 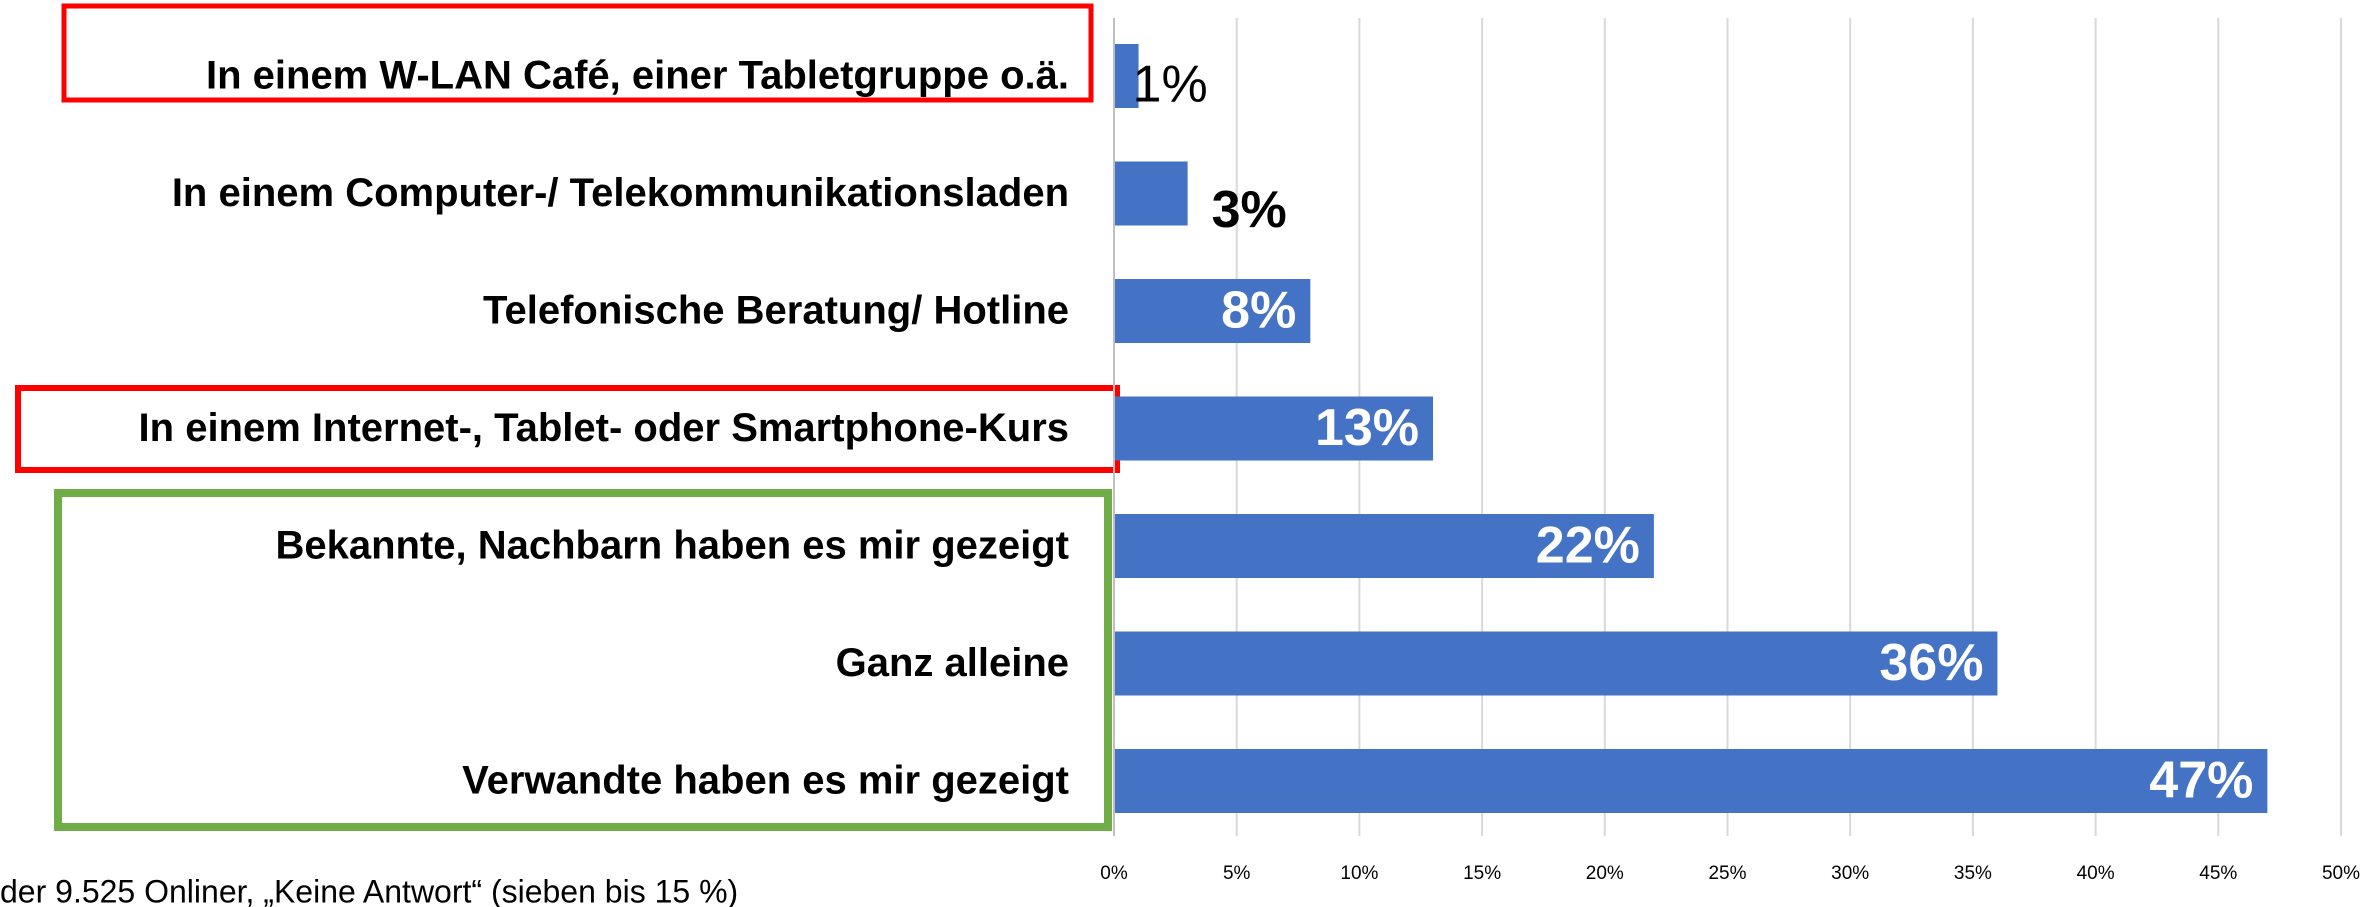 What do you see at coordinates (577, 53) in the screenshot?
I see `highlight-box` at bounding box center [577, 53].